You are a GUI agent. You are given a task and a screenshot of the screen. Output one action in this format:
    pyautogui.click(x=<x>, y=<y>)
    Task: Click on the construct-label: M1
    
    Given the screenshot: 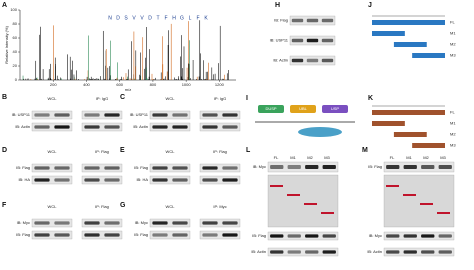 What is the action you would take?
    pyautogui.click(x=453, y=33)
    